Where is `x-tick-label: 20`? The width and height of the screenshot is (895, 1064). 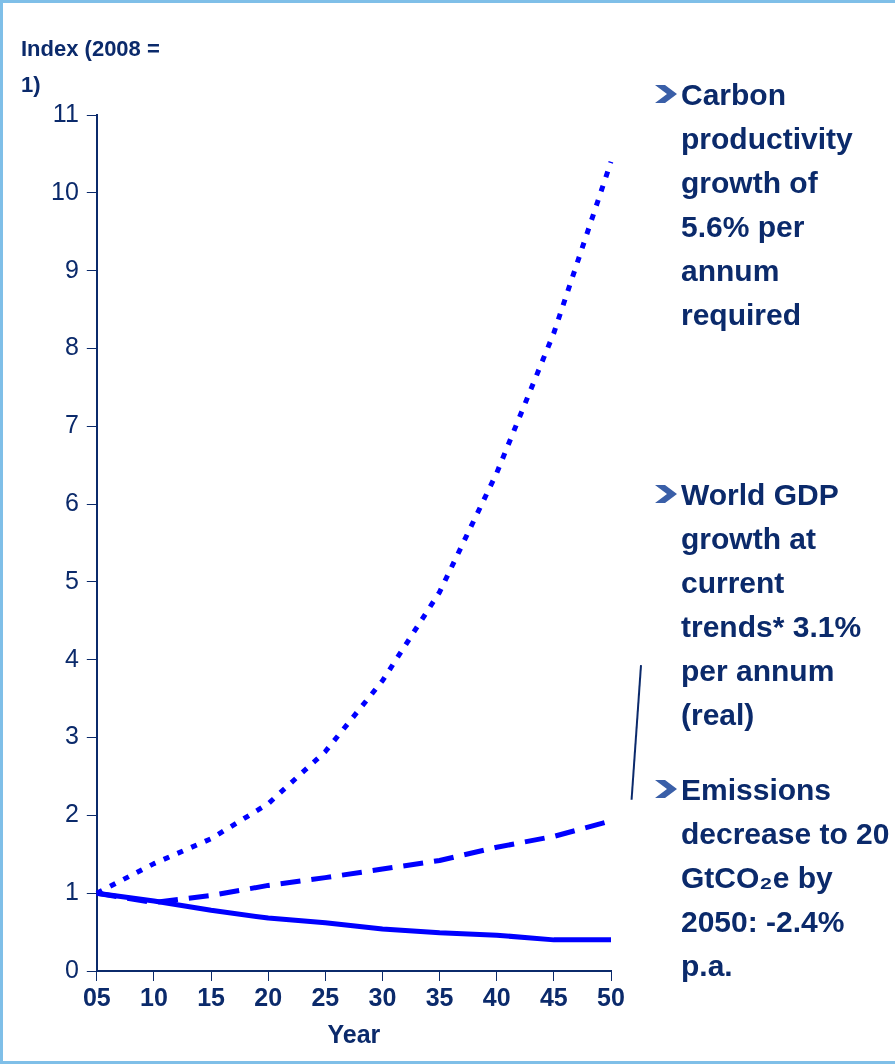
x-tick-label: 20 is located at coordinates (268, 996).